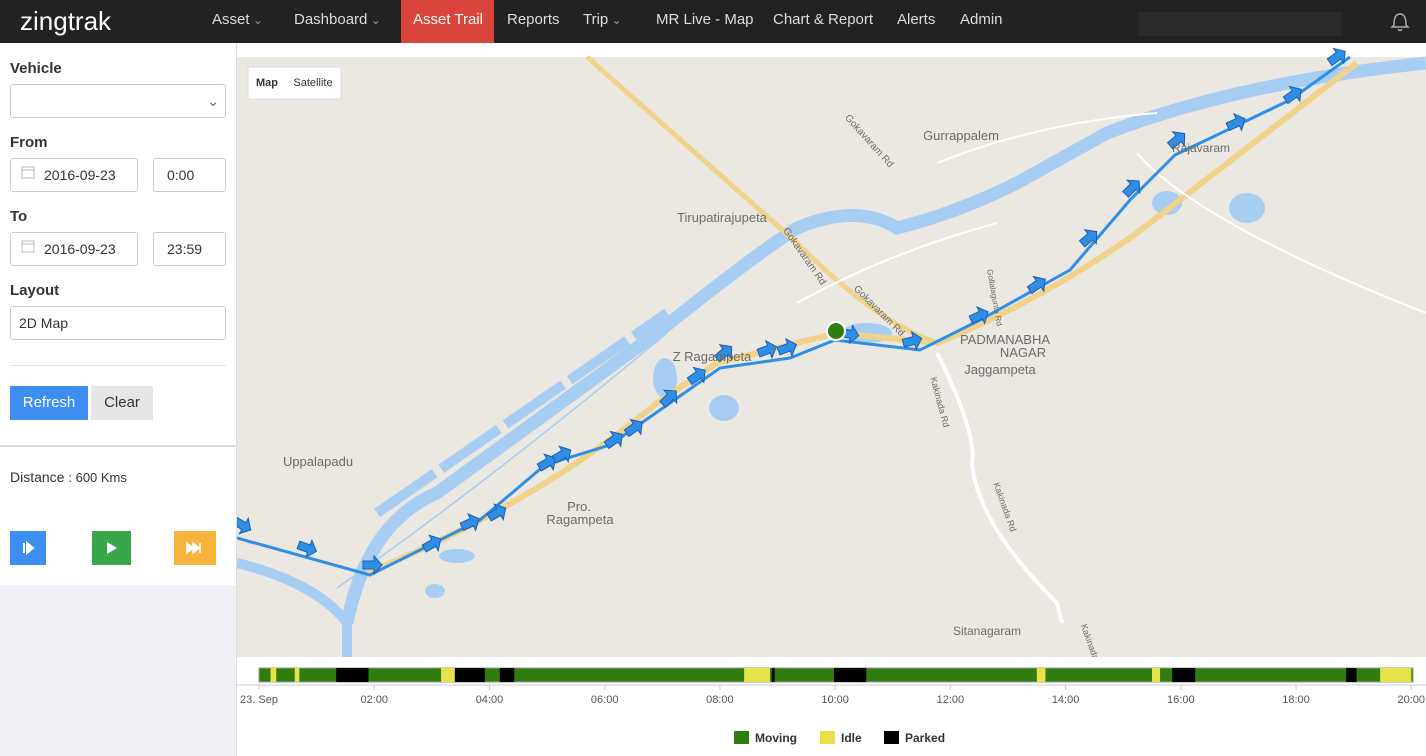 The image size is (1426, 756). I want to click on vehicle-select: ⌄, so click(118, 101).